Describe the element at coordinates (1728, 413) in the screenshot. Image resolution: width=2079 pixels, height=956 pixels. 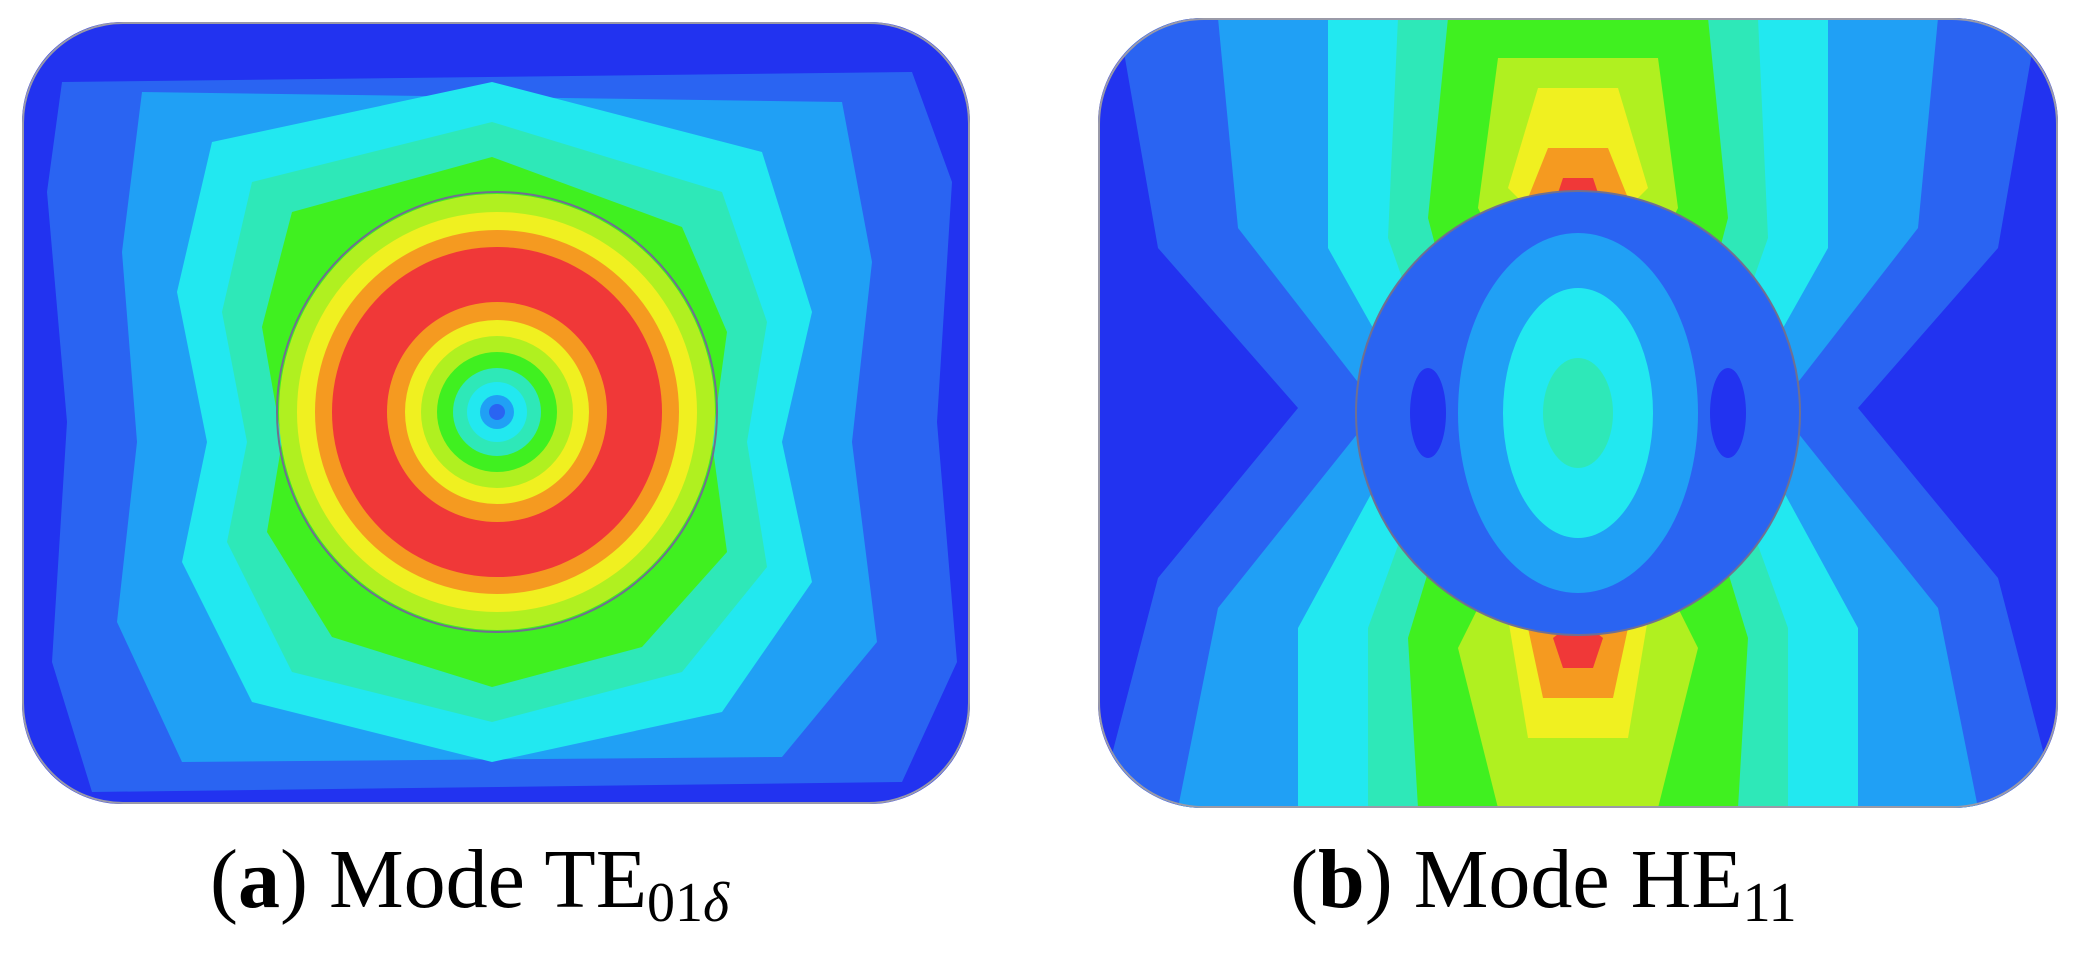
I see `disk-right-lobe` at that location.